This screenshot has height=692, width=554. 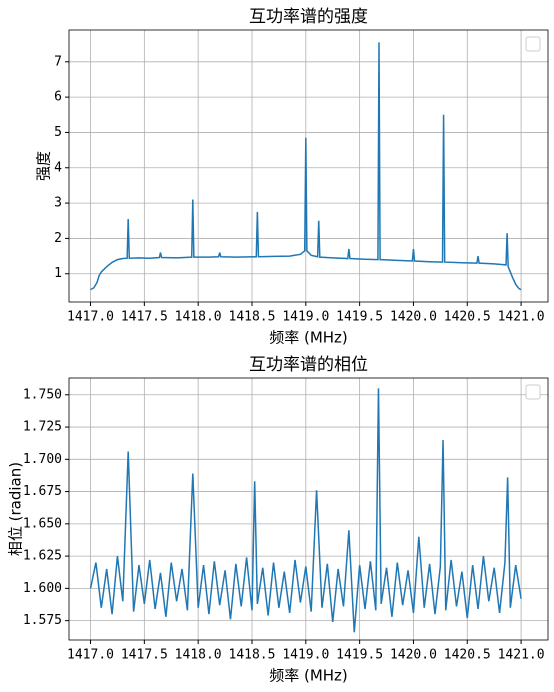 I want to click on y-tick-label: 1.625, so click(x=42, y=556).